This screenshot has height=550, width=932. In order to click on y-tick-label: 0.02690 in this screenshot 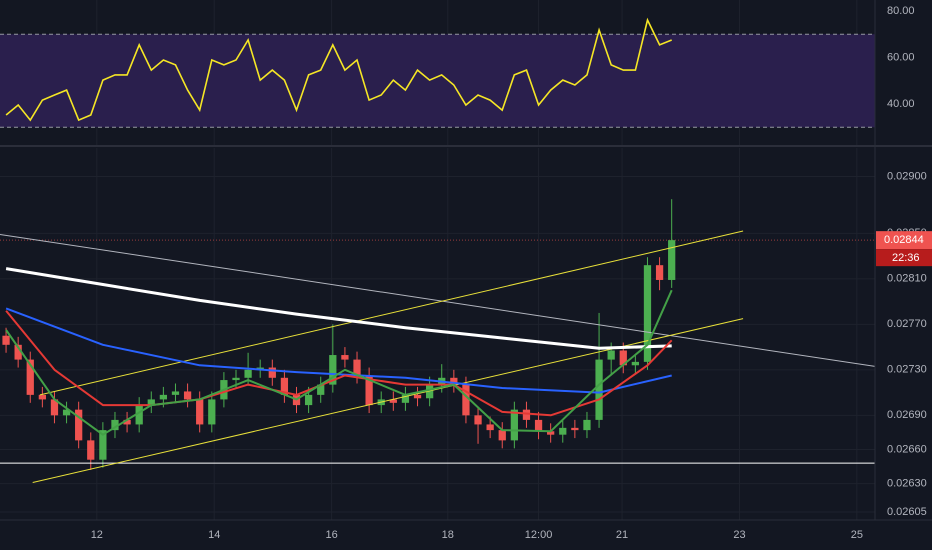, I will do `click(907, 415)`.